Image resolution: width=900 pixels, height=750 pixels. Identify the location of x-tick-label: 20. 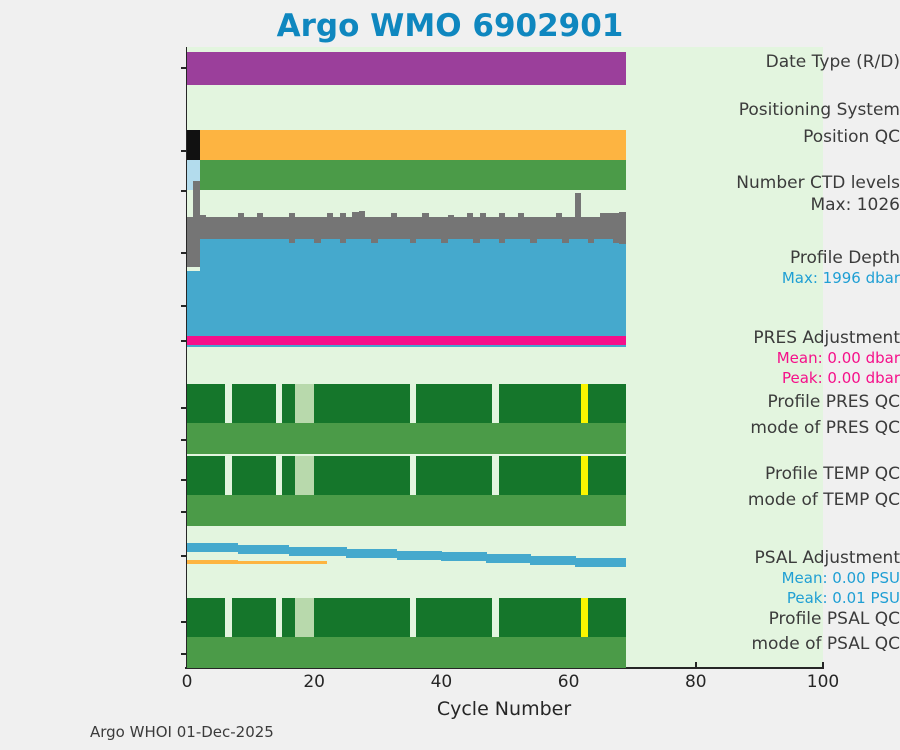
(314, 682).